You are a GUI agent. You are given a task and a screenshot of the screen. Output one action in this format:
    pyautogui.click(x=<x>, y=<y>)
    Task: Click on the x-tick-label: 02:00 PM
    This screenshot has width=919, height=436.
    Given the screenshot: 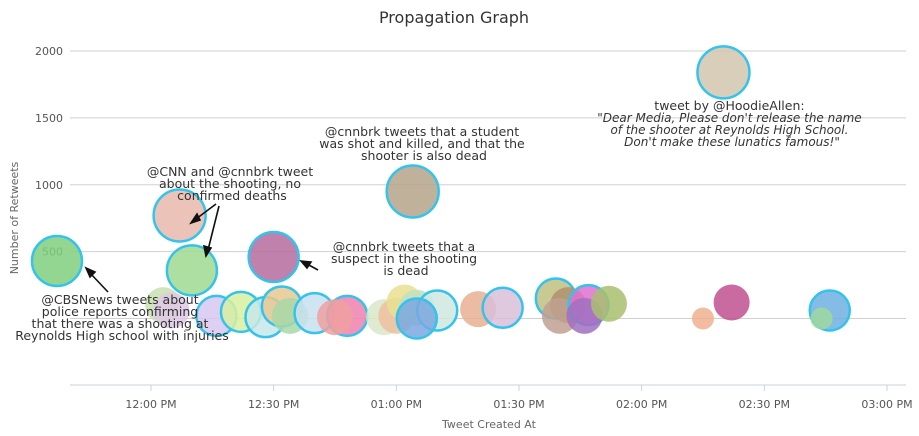 What is the action you would take?
    pyautogui.click(x=641, y=404)
    